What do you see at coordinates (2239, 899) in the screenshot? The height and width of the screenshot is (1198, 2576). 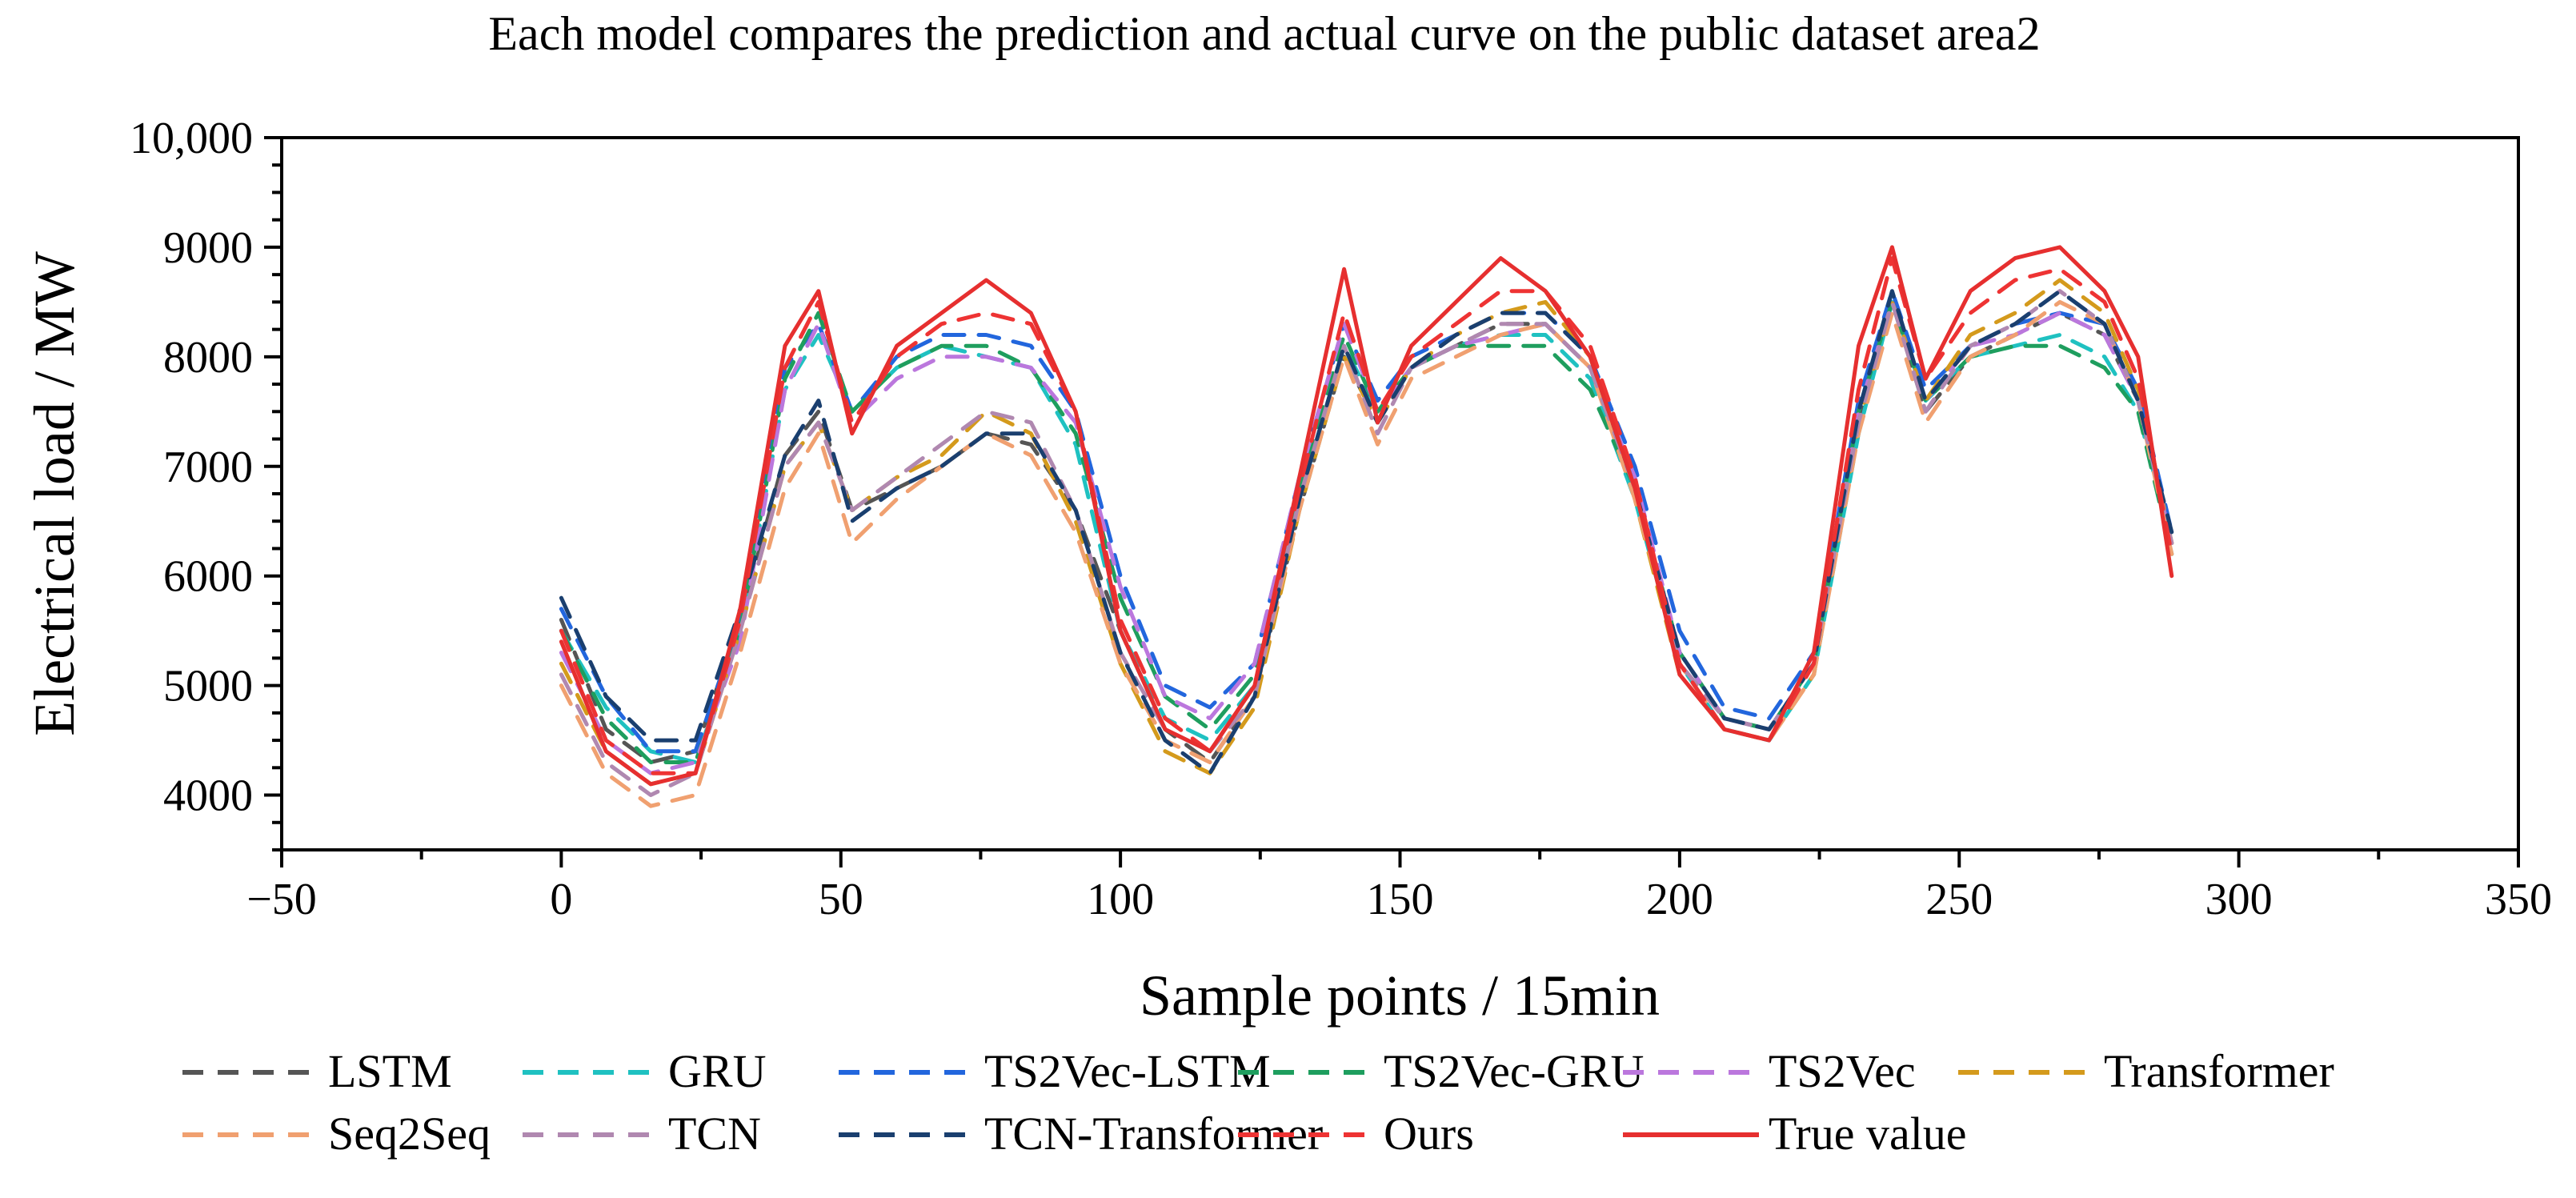 I see `x-tick-label: 300` at bounding box center [2239, 899].